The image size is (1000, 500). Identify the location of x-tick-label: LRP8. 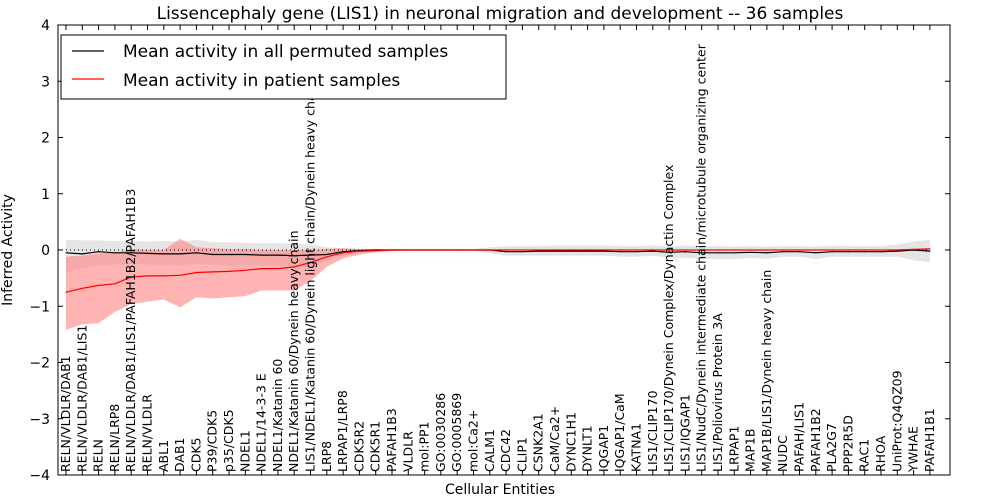
(326, 456).